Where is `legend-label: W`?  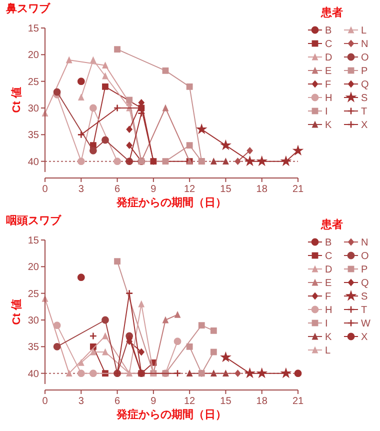
legend-label: W is located at coordinates (366, 324).